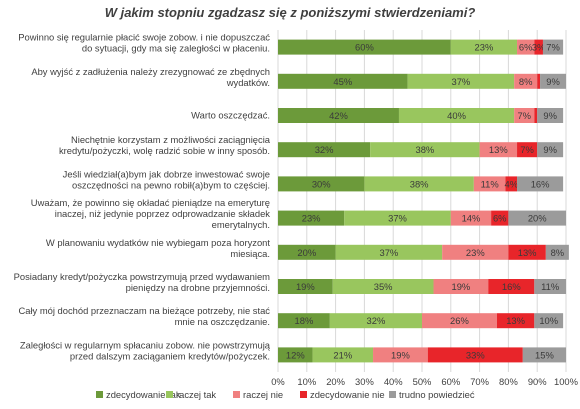  I want to click on x-tick-label: 30%, so click(364, 381).